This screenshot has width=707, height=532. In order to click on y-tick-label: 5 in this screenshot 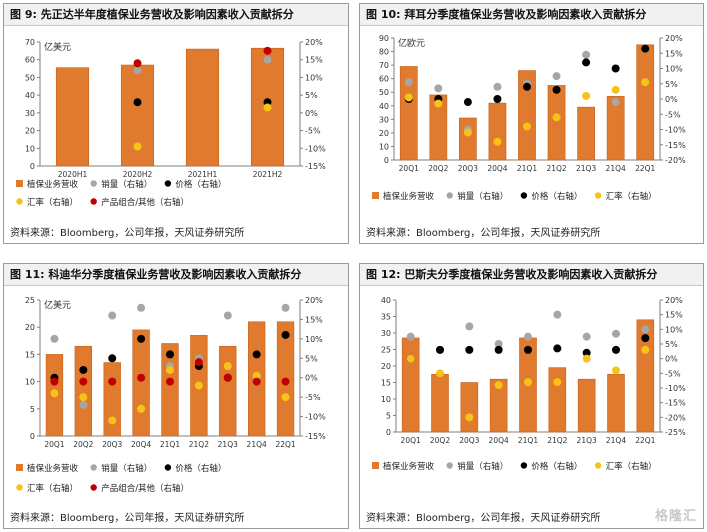, I will do `click(32, 409)`.